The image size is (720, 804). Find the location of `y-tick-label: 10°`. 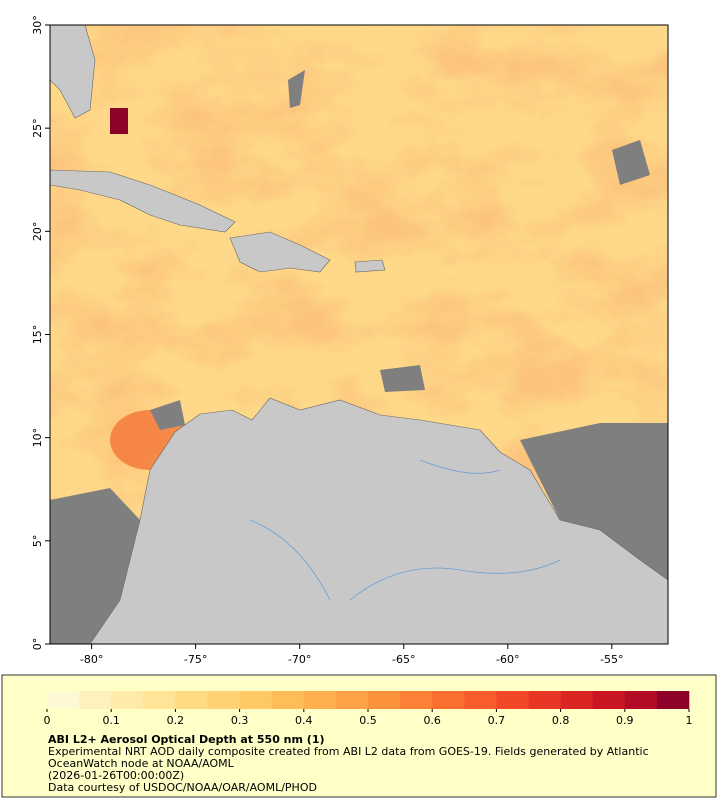

y-tick-label: 10° is located at coordinates (37, 438).